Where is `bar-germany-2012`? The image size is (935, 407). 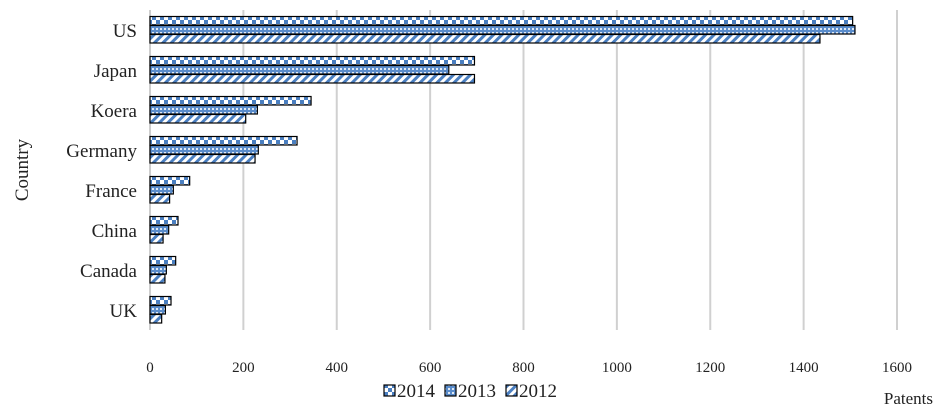
bar-germany-2012 is located at coordinates (202, 158).